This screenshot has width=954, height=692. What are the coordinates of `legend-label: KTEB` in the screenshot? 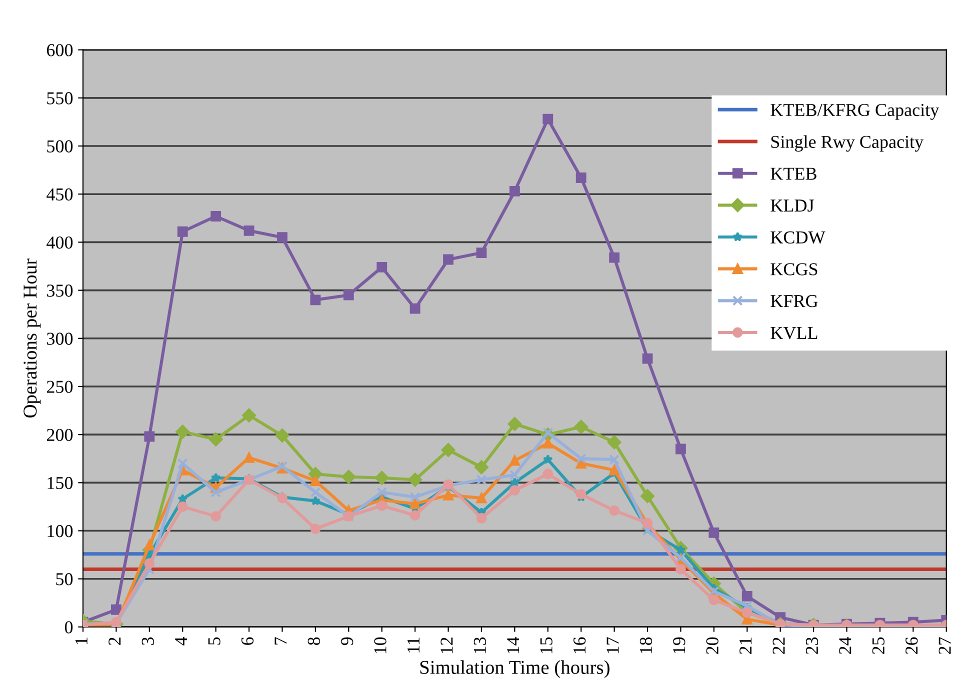 It's located at (793, 174).